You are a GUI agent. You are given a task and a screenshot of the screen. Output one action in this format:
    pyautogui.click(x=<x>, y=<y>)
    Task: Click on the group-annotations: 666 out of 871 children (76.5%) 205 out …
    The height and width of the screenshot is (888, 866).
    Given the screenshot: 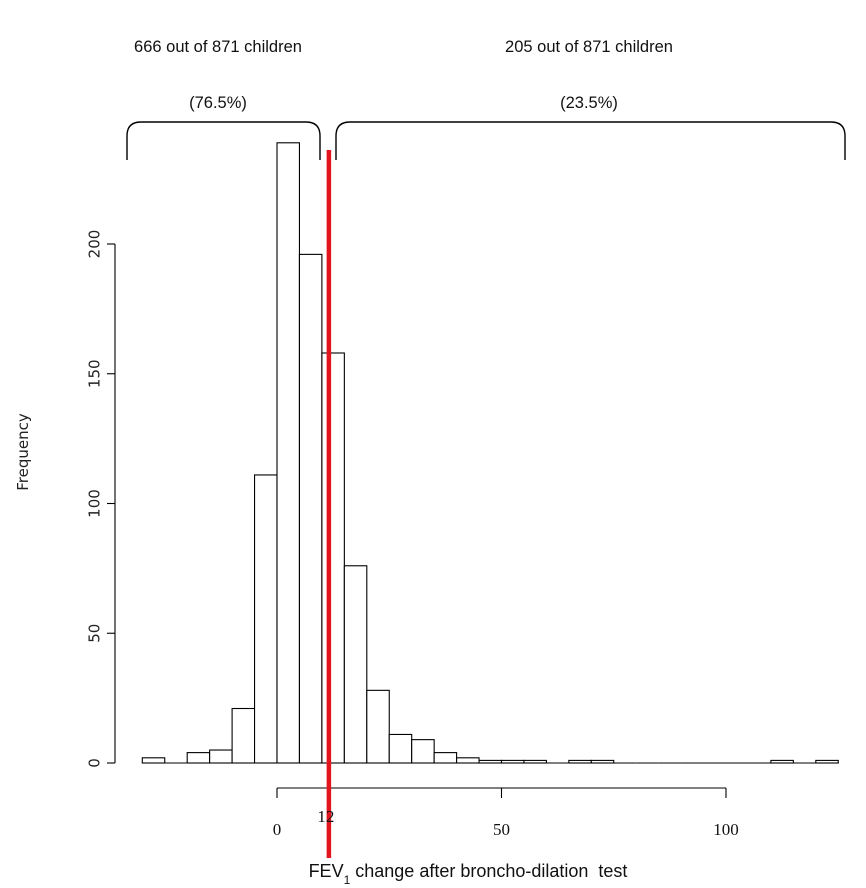 What is the action you would take?
    pyautogui.click(x=403, y=75)
    